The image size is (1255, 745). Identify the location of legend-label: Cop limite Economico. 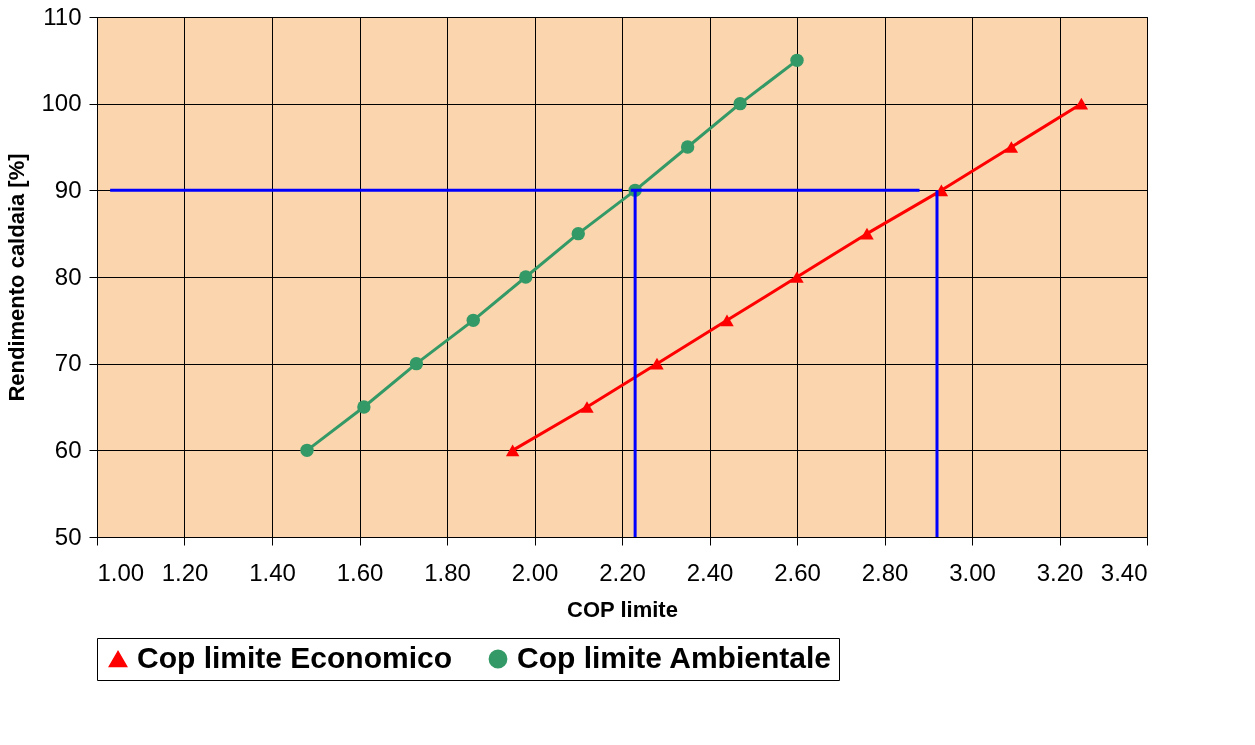
(295, 657).